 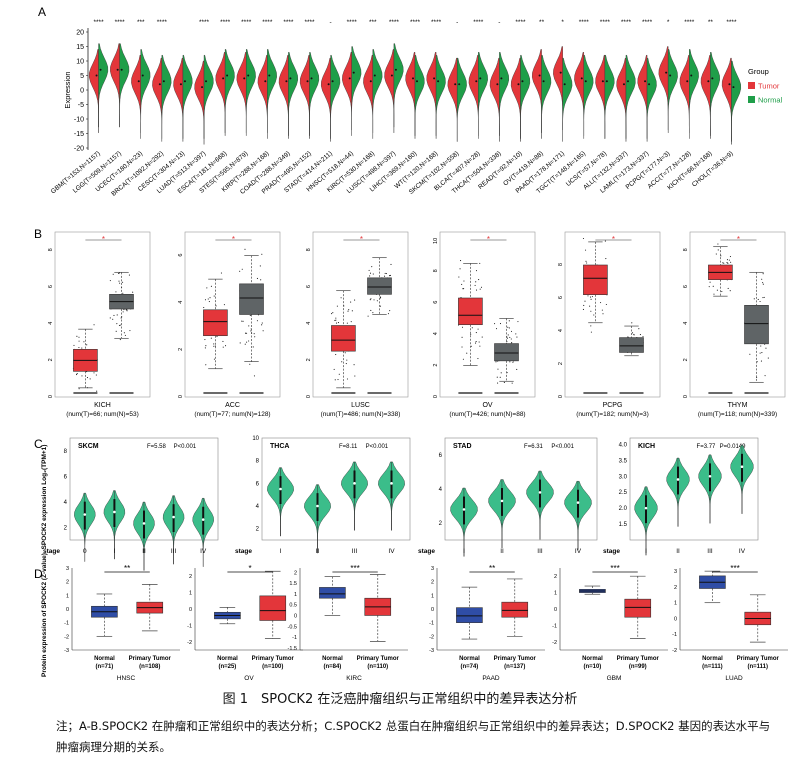 I want to click on y-tick-label: 3.0, so click(x=623, y=477).